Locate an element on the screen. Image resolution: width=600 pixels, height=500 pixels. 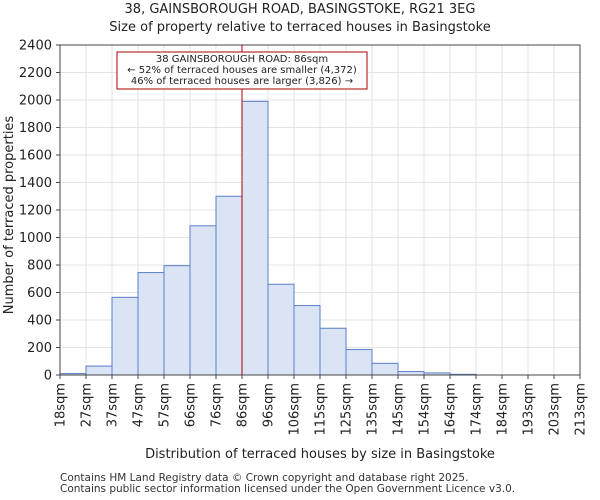
x-tick-label: 86sqm is located at coordinates (243, 405).